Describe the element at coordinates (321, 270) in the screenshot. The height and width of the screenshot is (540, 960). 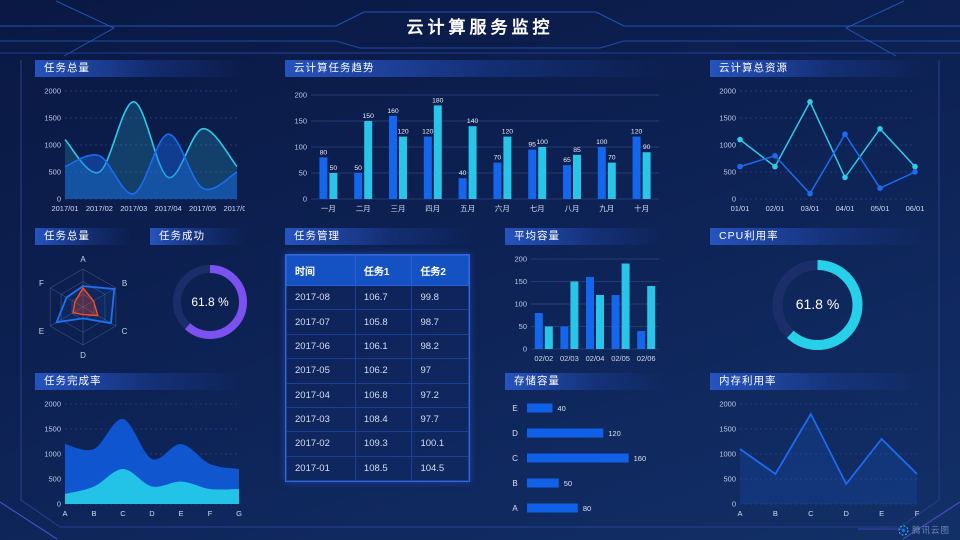
I see `column-header: 时间` at that location.